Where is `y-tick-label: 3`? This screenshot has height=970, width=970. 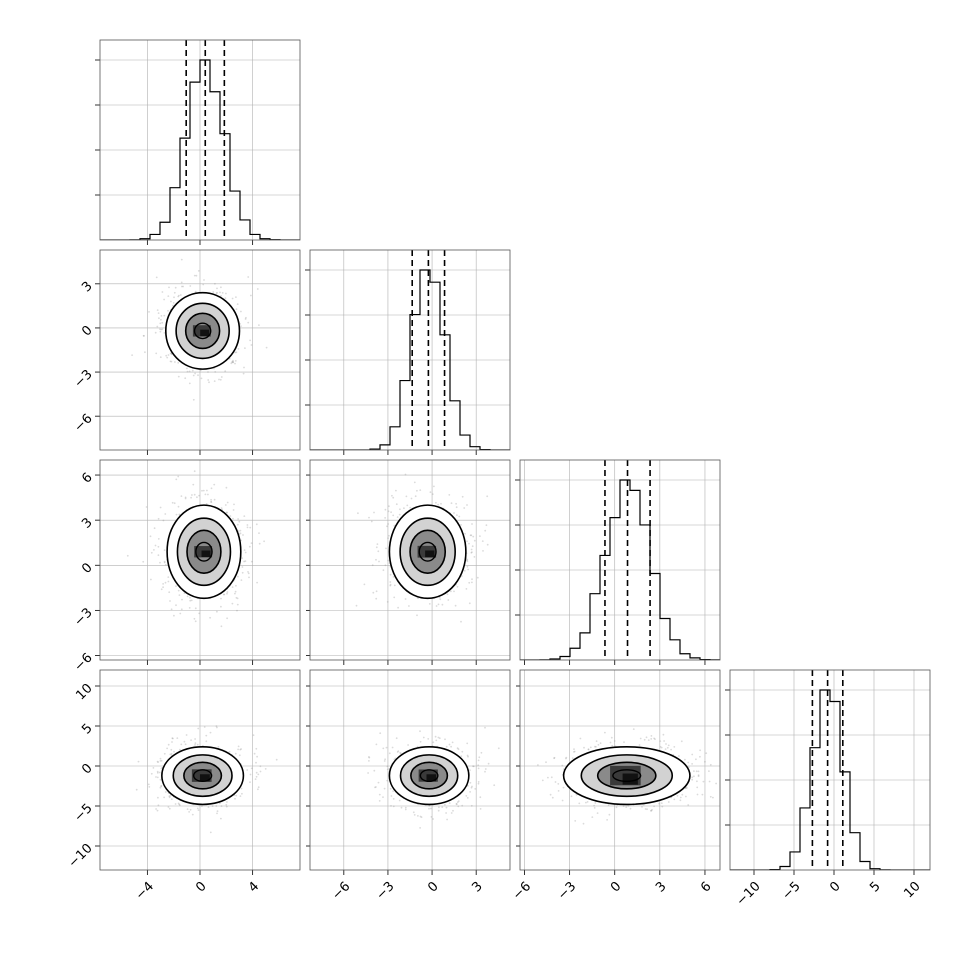
y-tick-label: 3 is located at coordinates (87, 287).